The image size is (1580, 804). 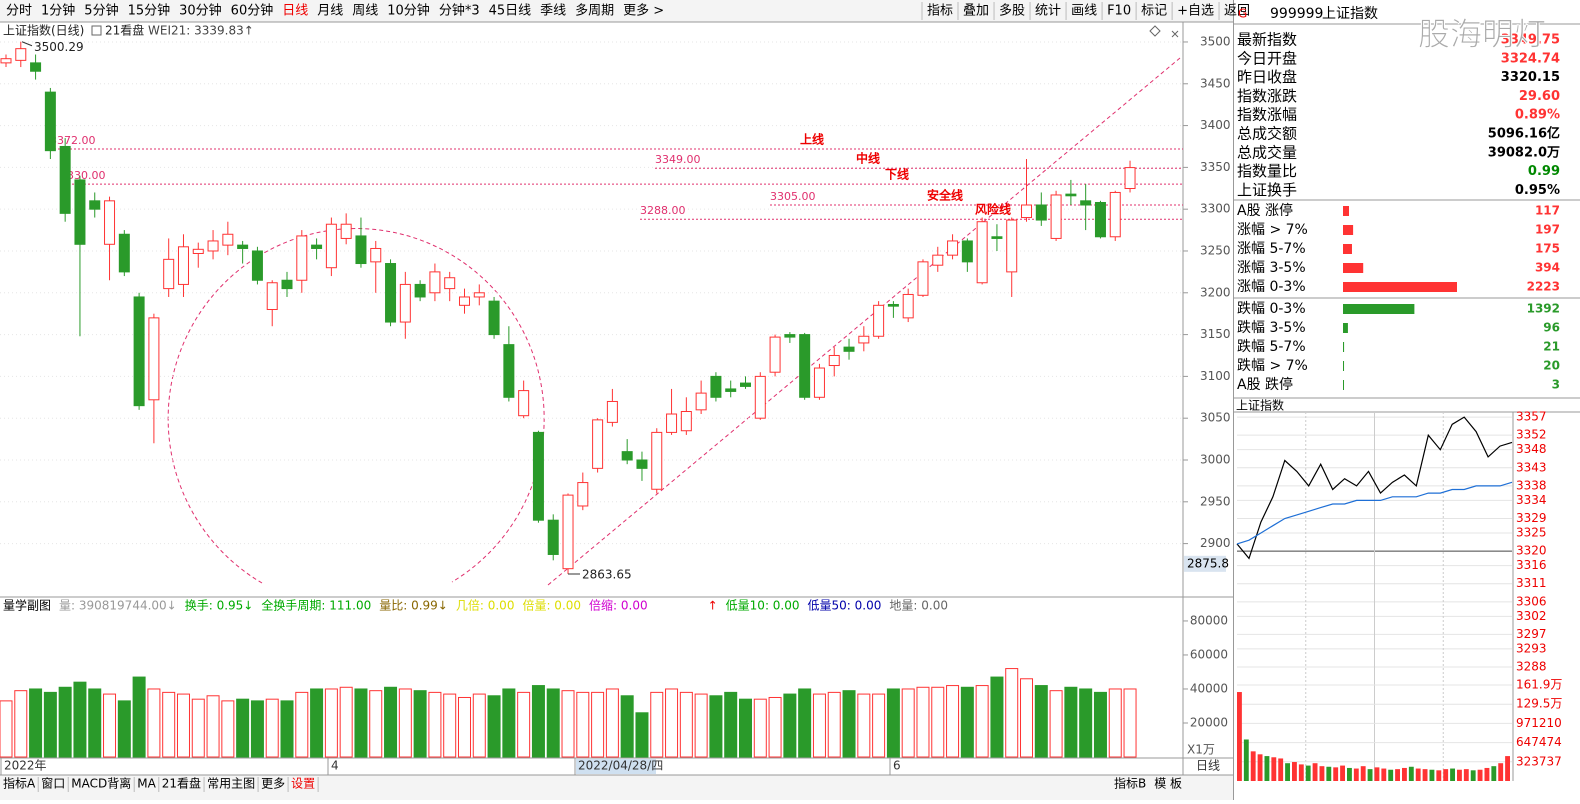 What do you see at coordinates (1215, 167) in the screenshot?
I see `y-tick-label: 3350` at bounding box center [1215, 167].